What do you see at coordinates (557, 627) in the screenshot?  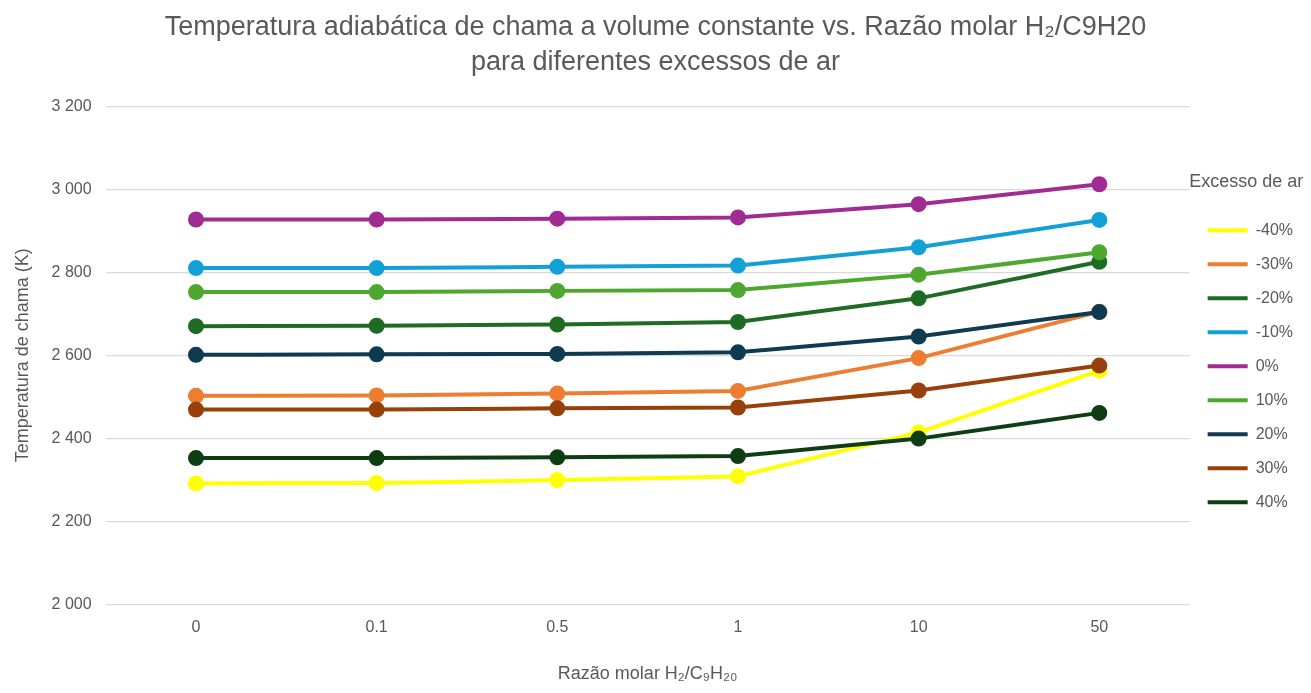 I see `x-tick-label: 0.5` at bounding box center [557, 627].